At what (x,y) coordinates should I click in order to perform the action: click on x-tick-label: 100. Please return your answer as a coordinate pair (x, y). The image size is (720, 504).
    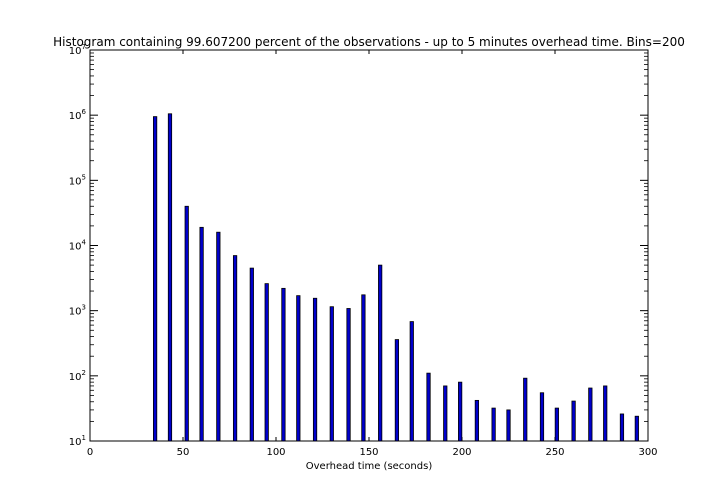
    Looking at the image, I should click on (275, 452).